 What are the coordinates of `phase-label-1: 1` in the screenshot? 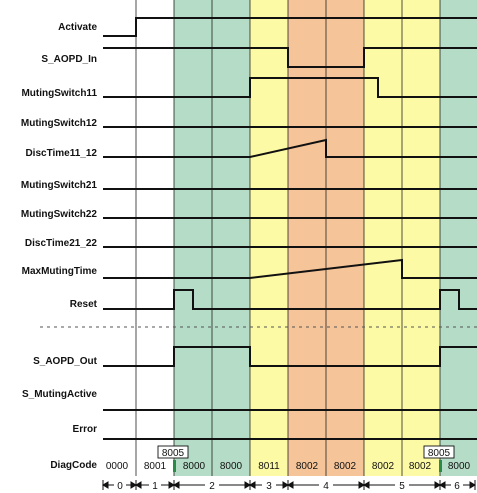 It's located at (155, 486).